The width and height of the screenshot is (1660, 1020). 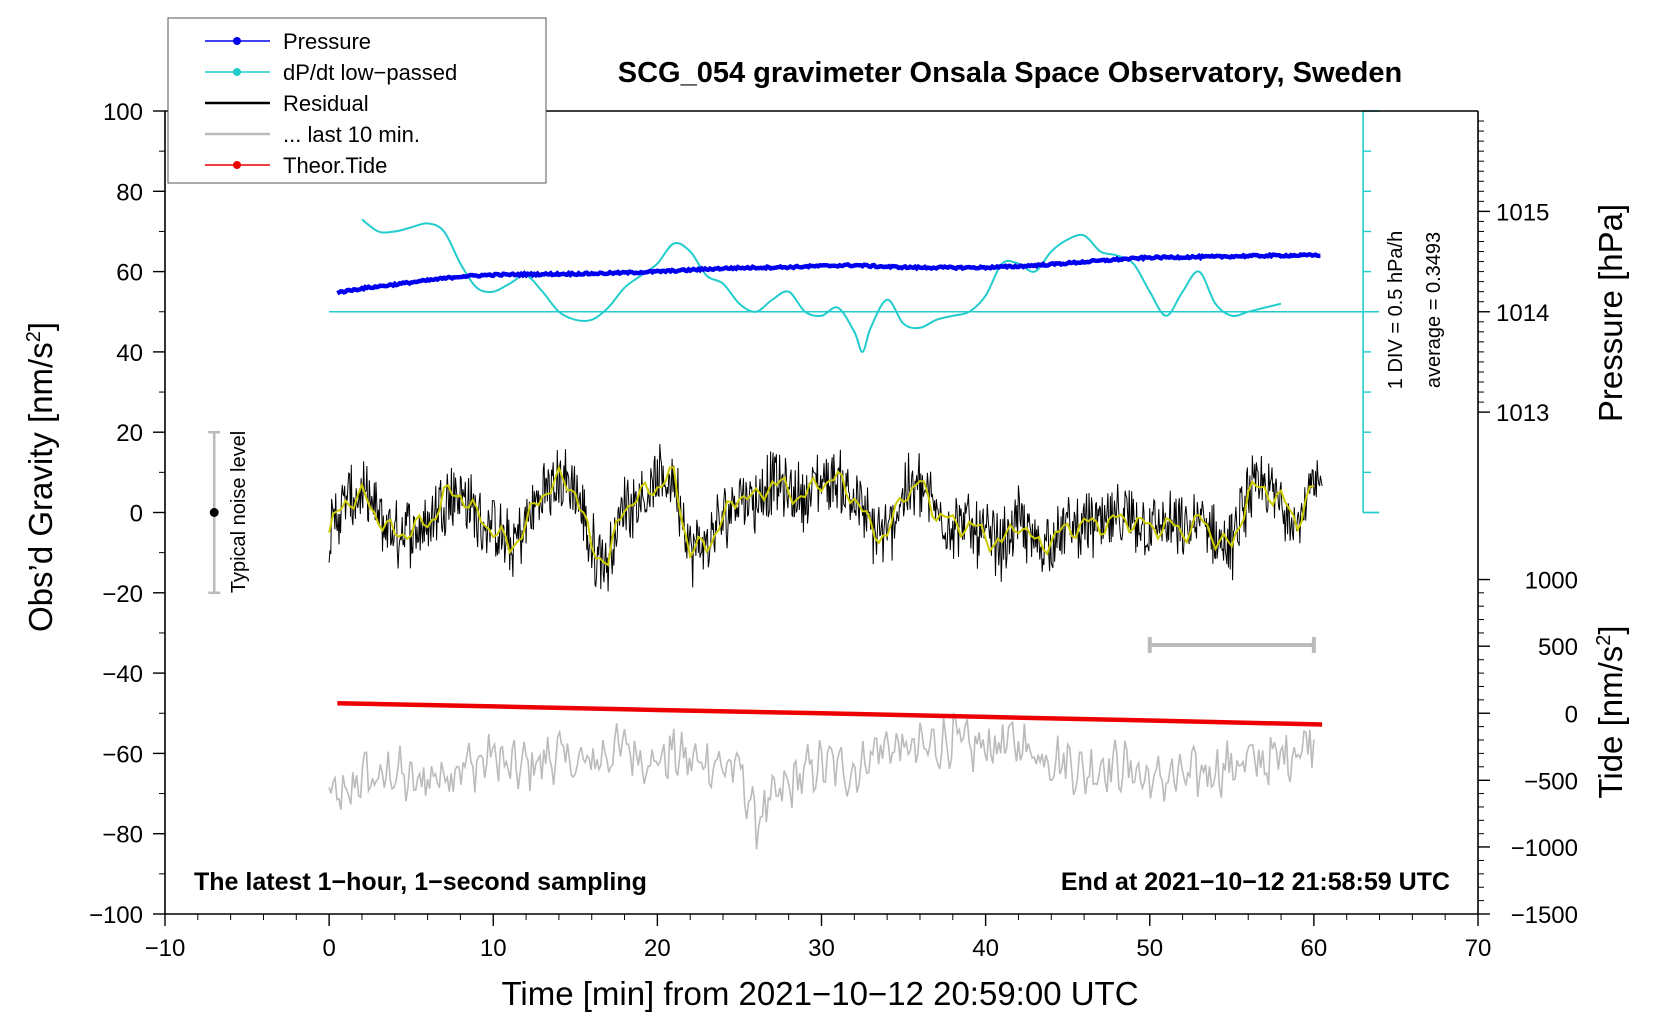 What do you see at coordinates (122, 754) in the screenshot?
I see `y-tick-label: −60` at bounding box center [122, 754].